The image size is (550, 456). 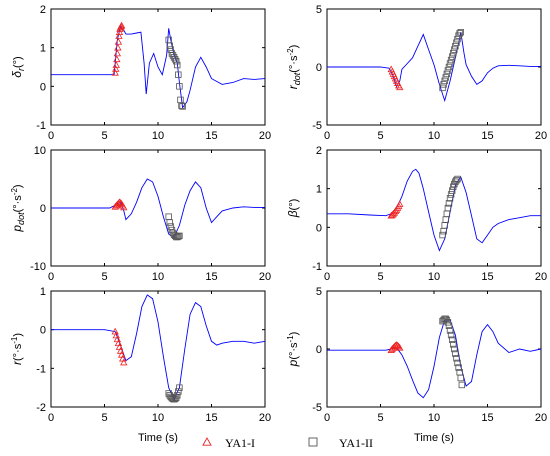 I want to click on y-axis-label: β(°), so click(x=293, y=209).